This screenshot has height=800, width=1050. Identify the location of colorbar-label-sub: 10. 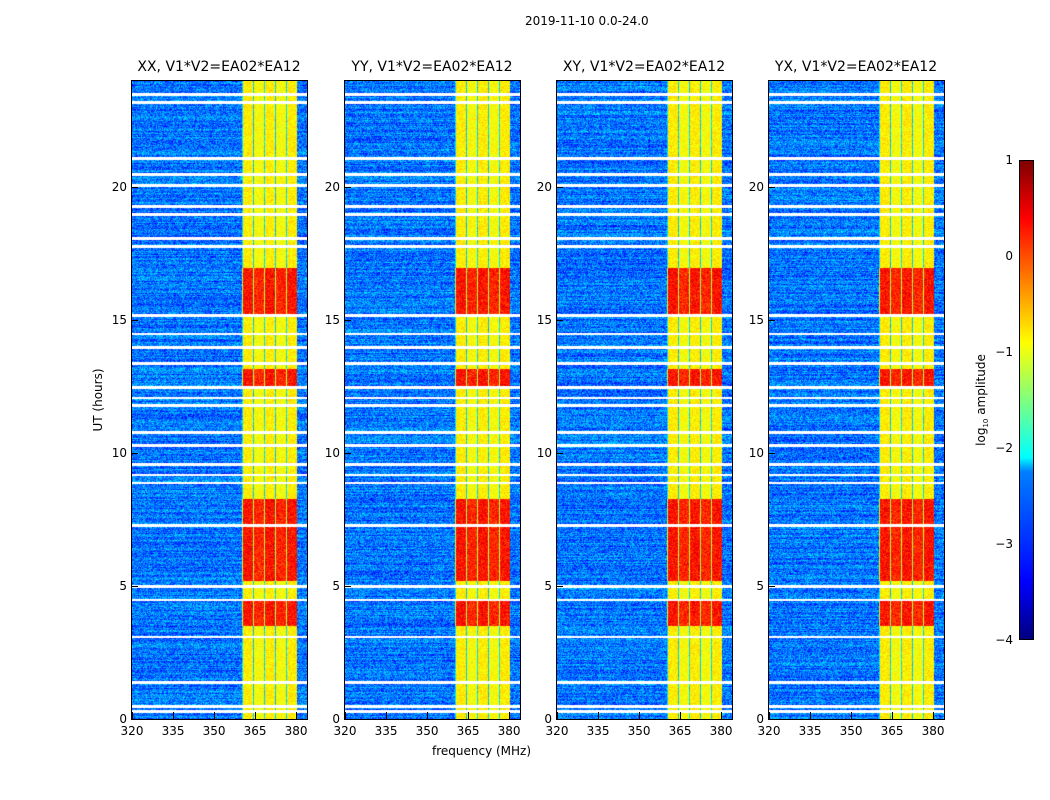
(986, 423).